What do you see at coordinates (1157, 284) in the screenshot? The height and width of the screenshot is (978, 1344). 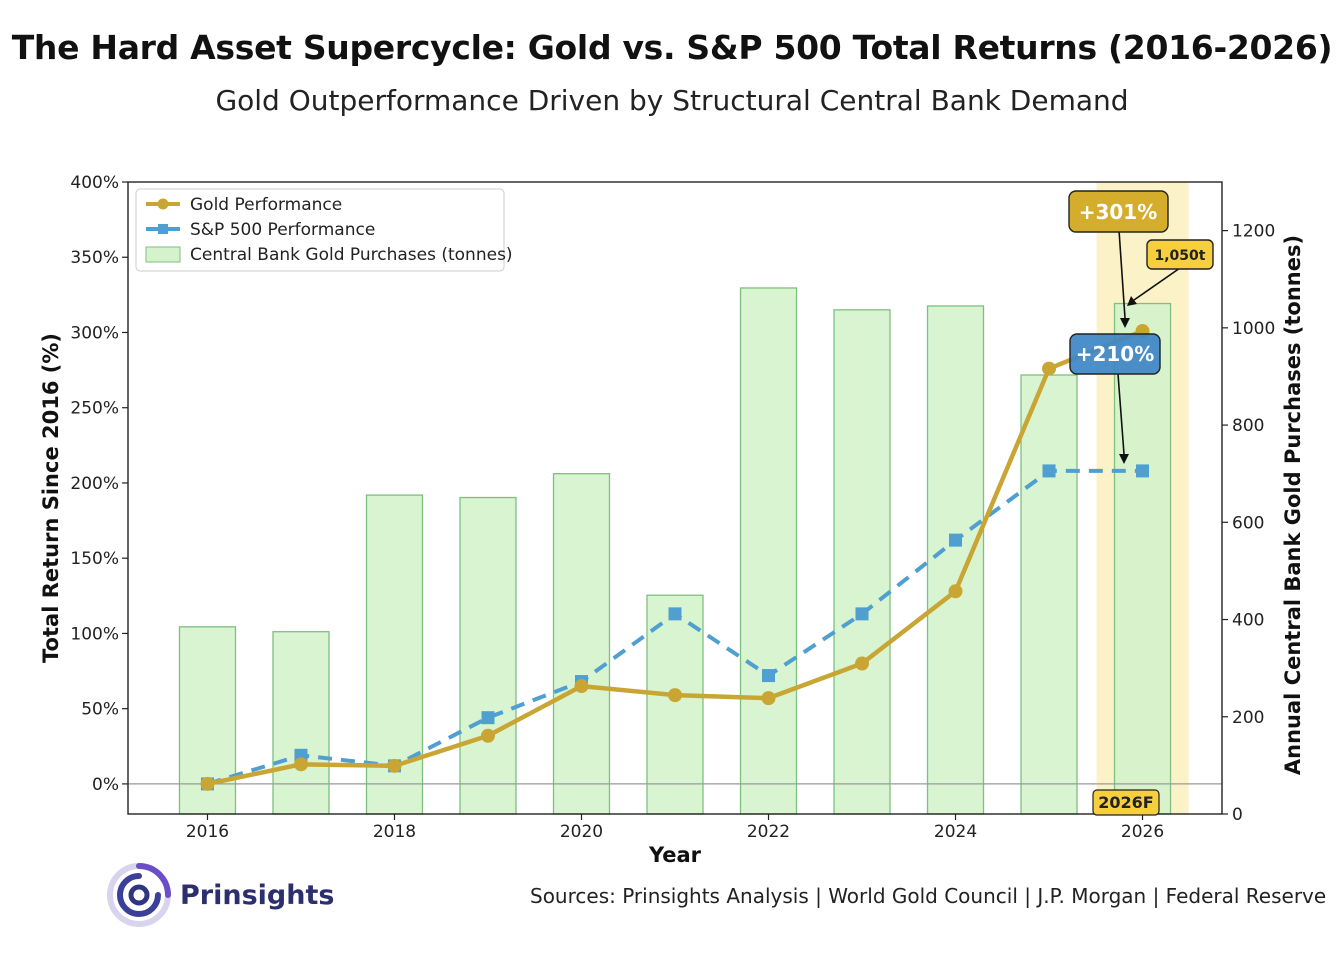 I see `purchases-callout-arrow` at bounding box center [1157, 284].